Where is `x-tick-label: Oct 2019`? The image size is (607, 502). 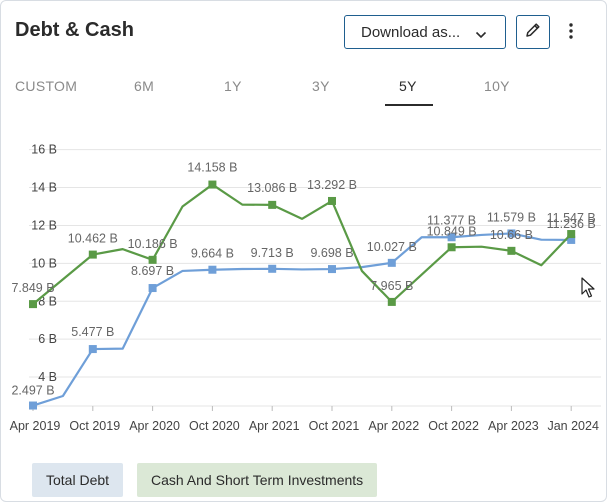 x-tick-label: Oct 2019 is located at coordinates (94, 426).